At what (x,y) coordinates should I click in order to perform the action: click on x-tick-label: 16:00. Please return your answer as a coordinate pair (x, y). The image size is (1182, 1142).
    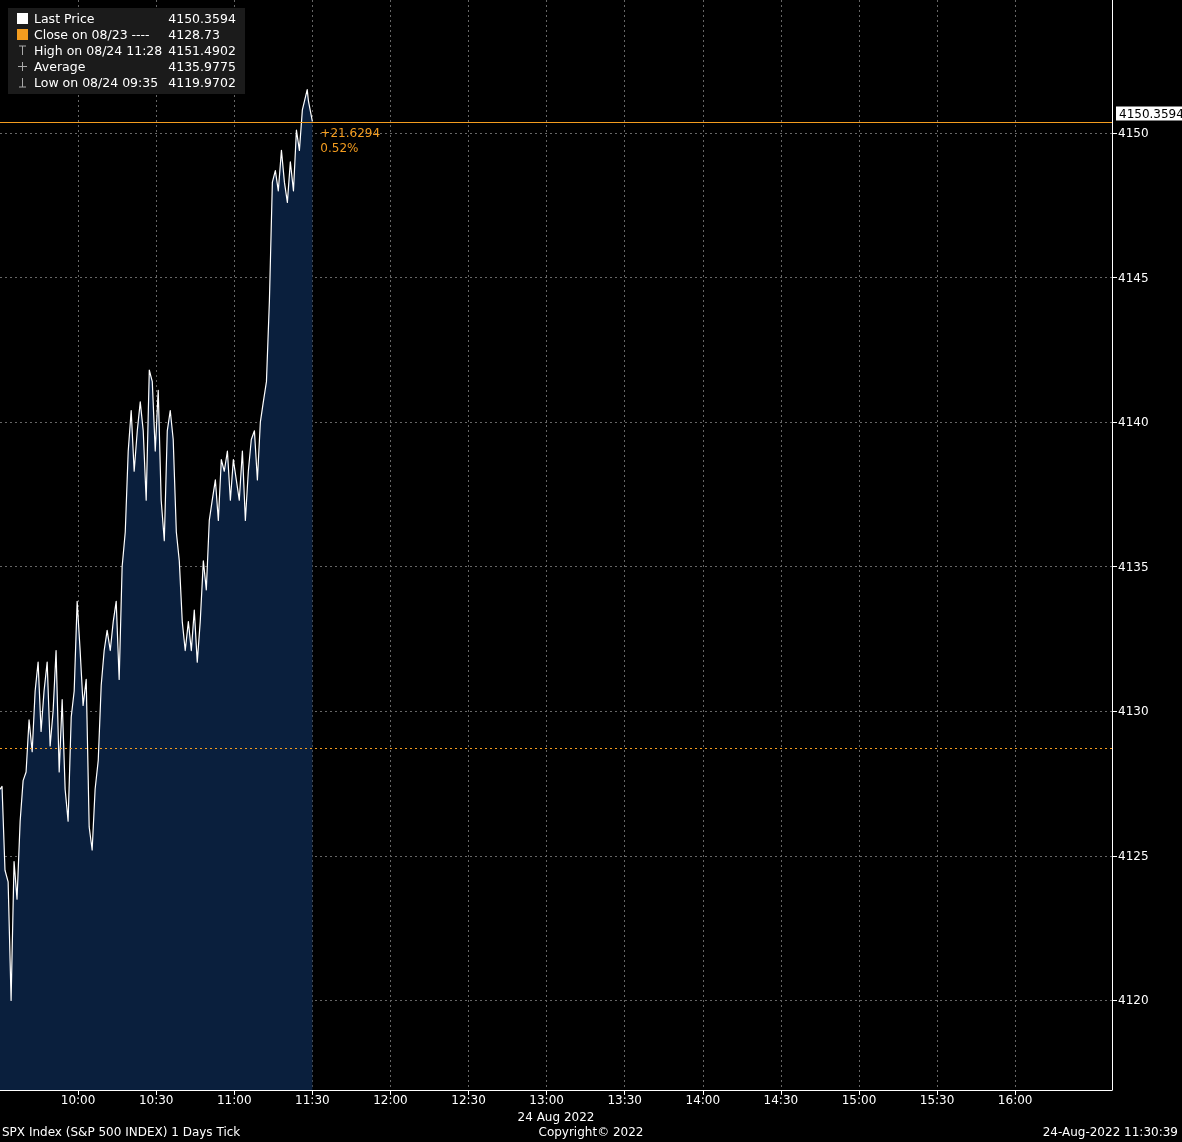
    Looking at the image, I should click on (1015, 1100).